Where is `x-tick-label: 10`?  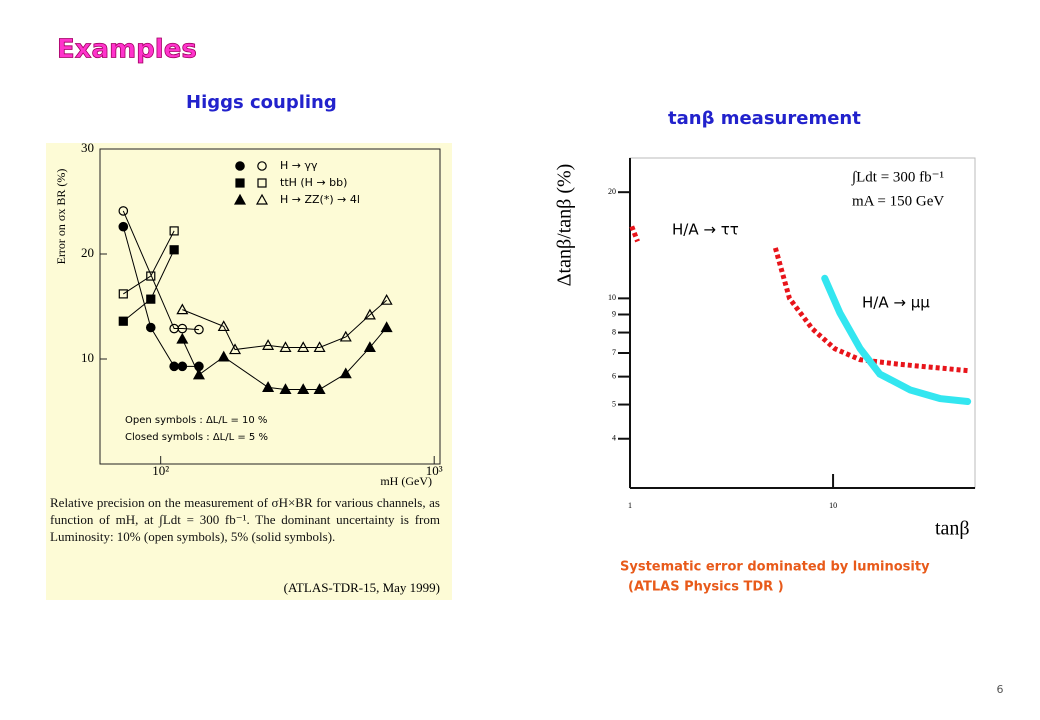
x-tick-label: 10 is located at coordinates (833, 505).